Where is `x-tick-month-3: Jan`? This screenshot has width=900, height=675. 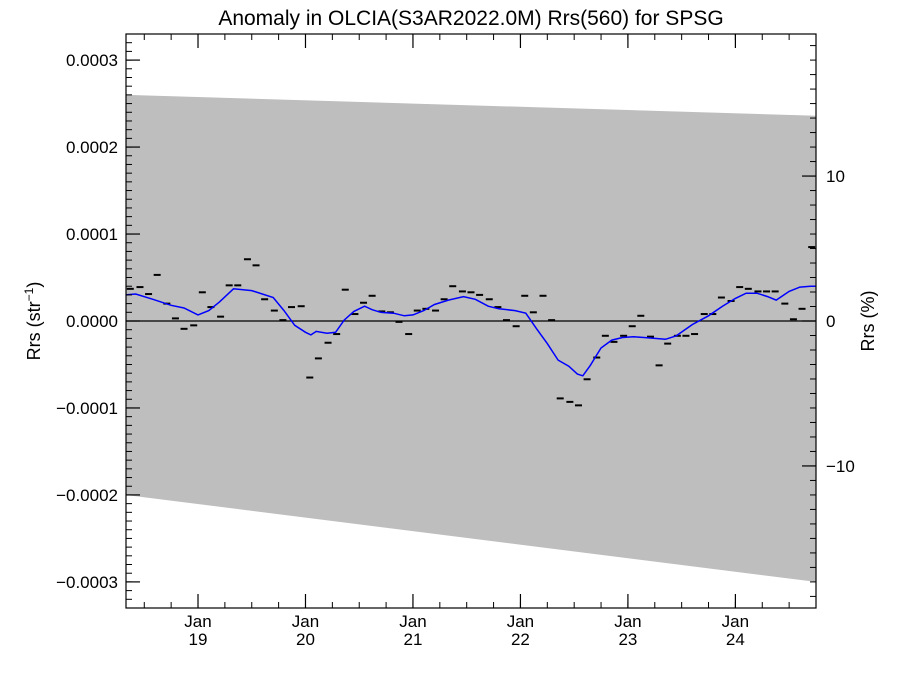
x-tick-month-3: Jan is located at coordinates (520, 621).